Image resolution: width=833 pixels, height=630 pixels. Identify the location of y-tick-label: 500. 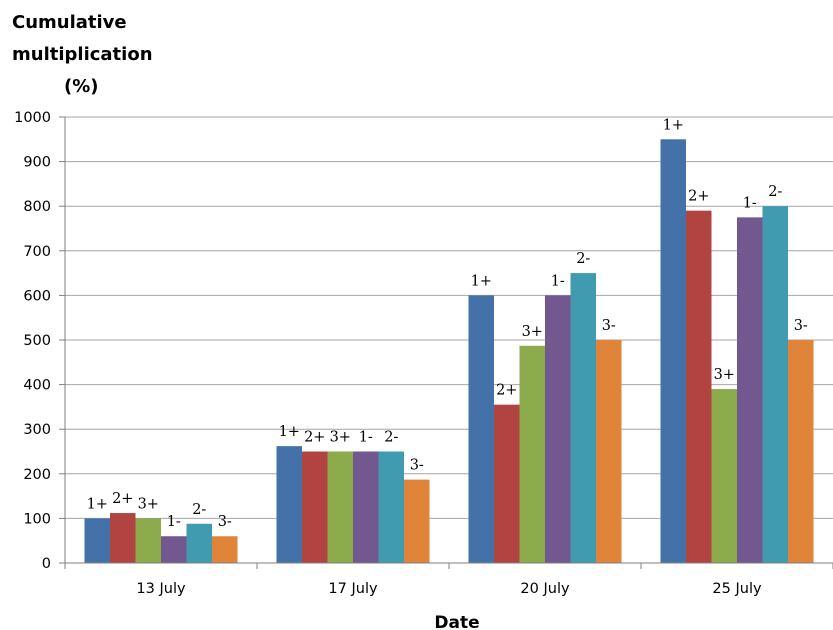
(37, 341).